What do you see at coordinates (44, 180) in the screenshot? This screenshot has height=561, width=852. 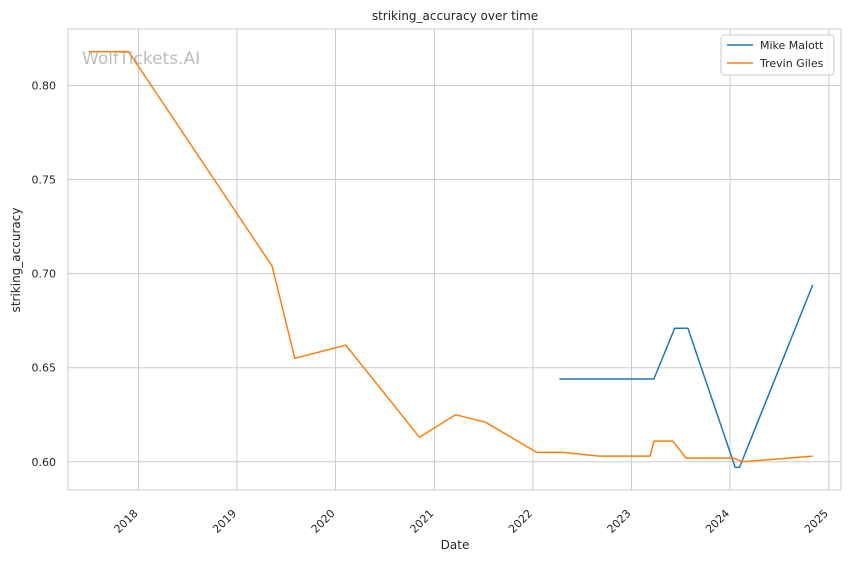 I see `y-tick-label: 0.75` at bounding box center [44, 180].